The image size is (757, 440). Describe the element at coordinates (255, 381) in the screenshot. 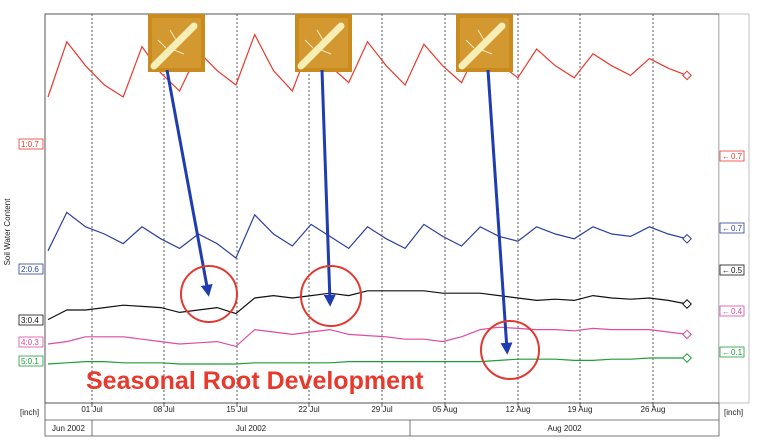

I see `annotation-title: Seasonal Root Development` at that location.